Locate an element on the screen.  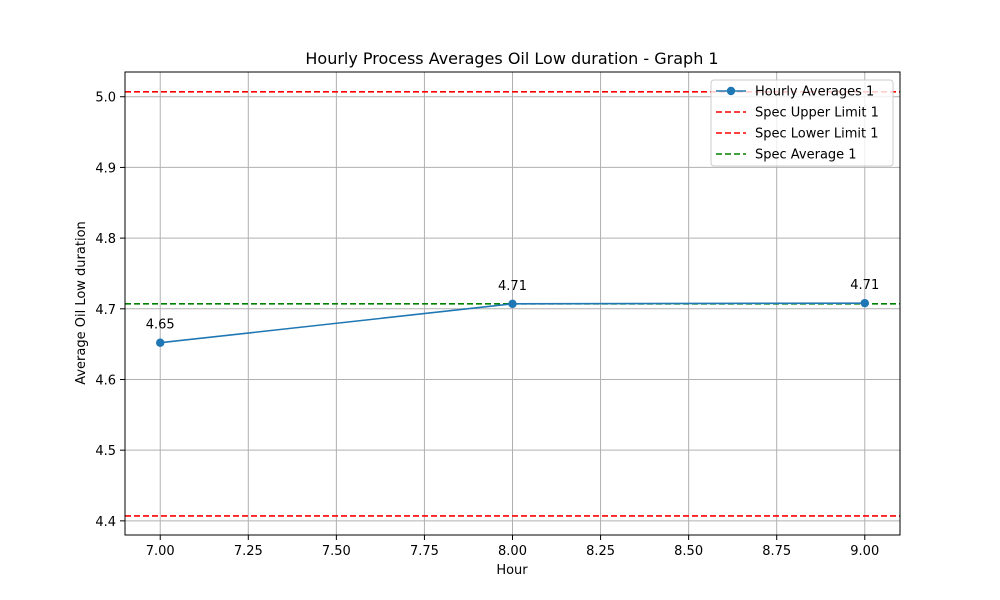
legend-entry-label: Spec Upper Limit 1 is located at coordinates (817, 113).